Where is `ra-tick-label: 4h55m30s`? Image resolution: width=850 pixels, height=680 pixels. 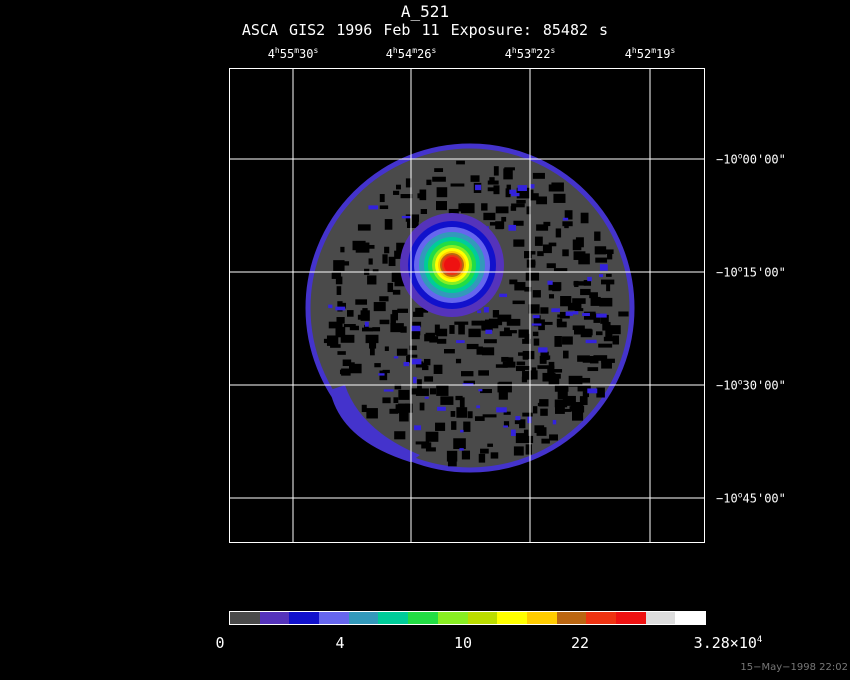 ra-tick-label: 4h55m30s is located at coordinates (293, 53).